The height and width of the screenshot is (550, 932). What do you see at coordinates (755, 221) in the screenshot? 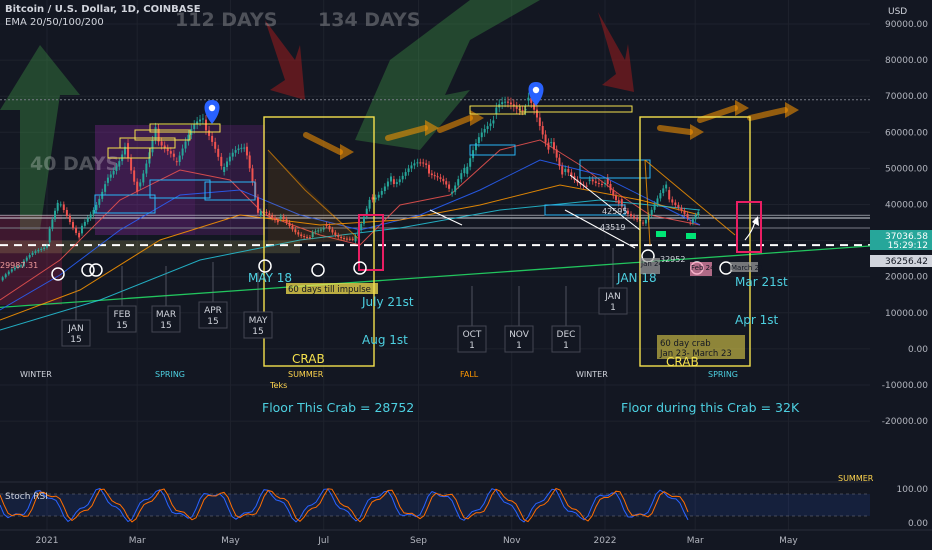
I see `projection-arrowhead` at bounding box center [755, 221].